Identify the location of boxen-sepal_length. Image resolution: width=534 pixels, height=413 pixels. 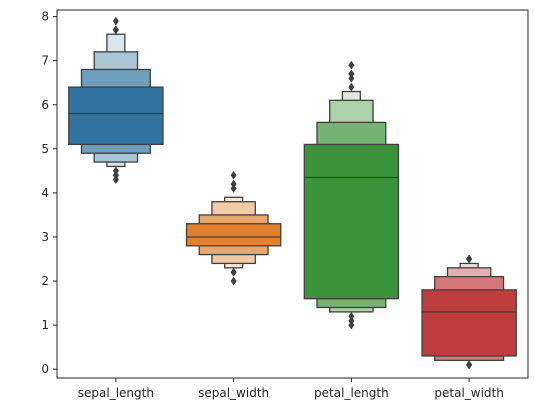
(116, 100).